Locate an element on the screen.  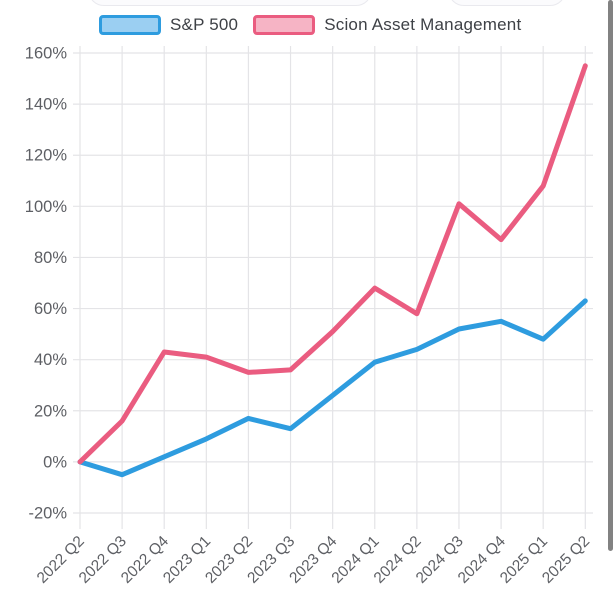
y-tick-label: 40% is located at coordinates (50, 360).